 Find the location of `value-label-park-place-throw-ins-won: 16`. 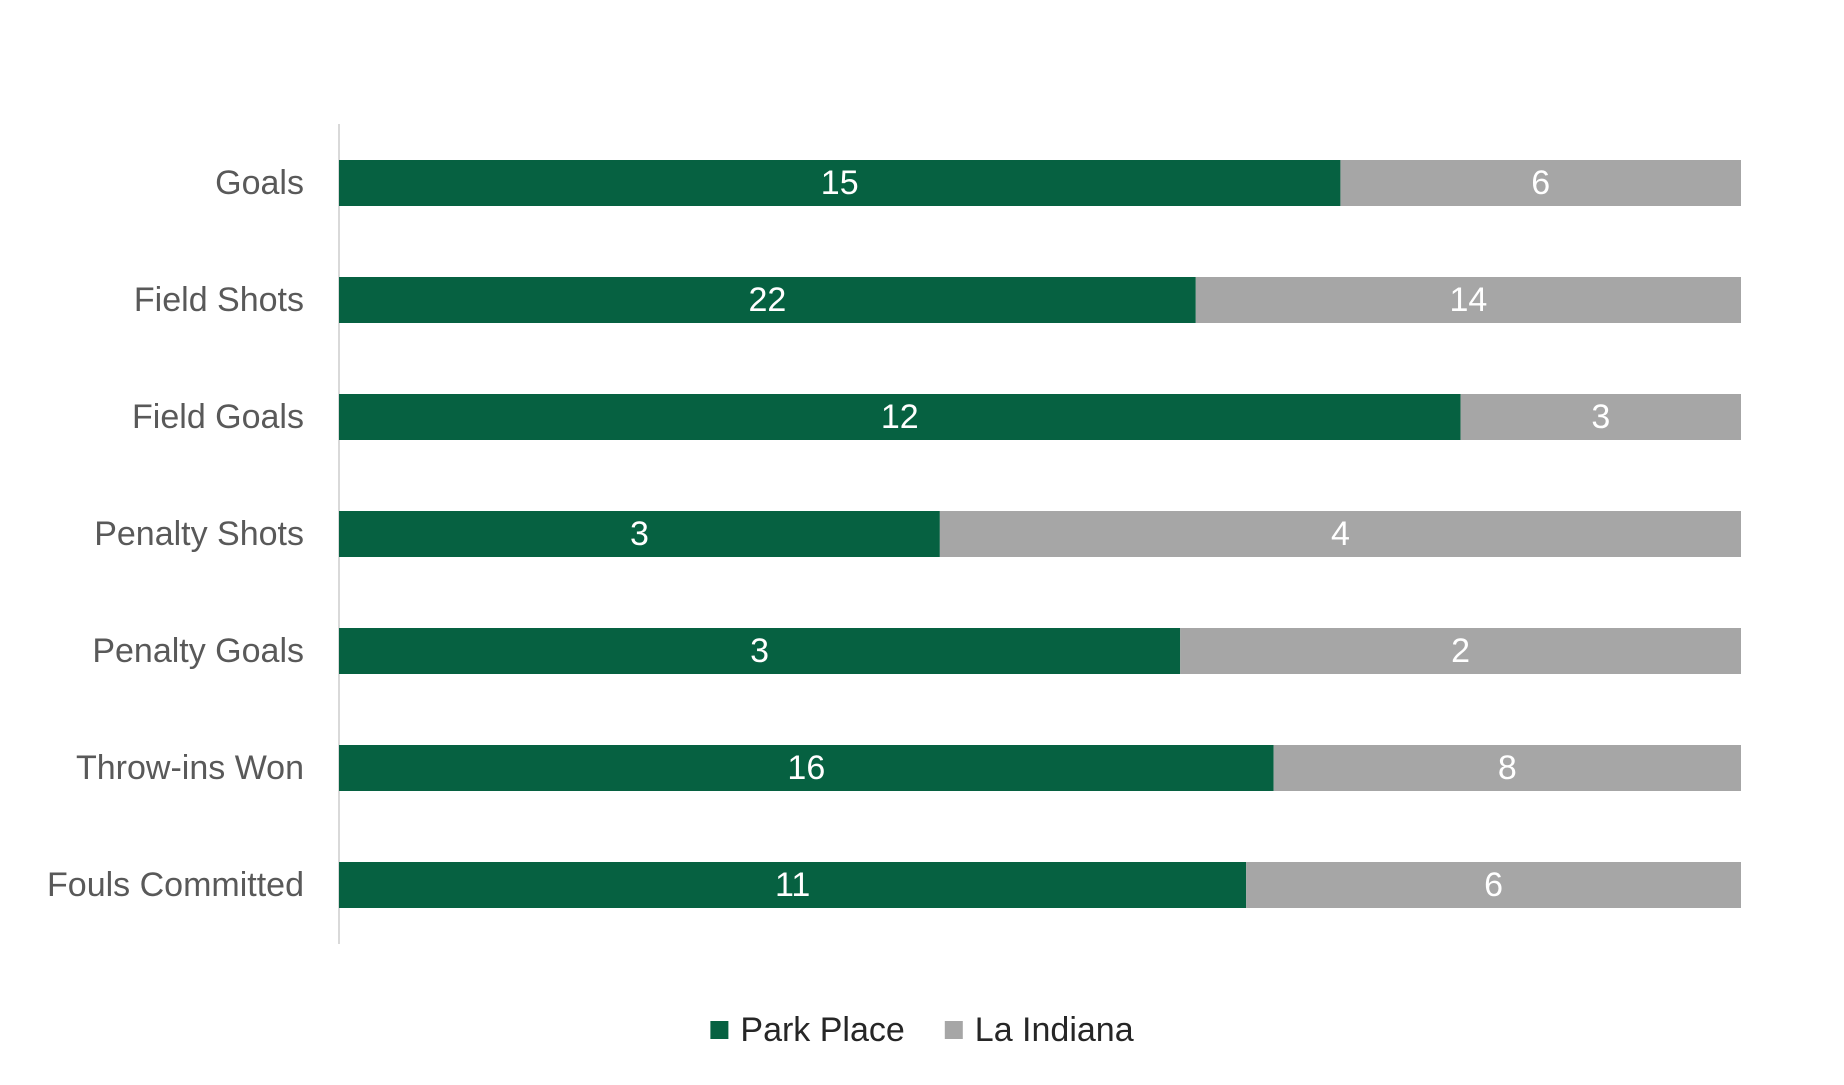

value-label-park-place-throw-ins-won: 16 is located at coordinates (806, 768).